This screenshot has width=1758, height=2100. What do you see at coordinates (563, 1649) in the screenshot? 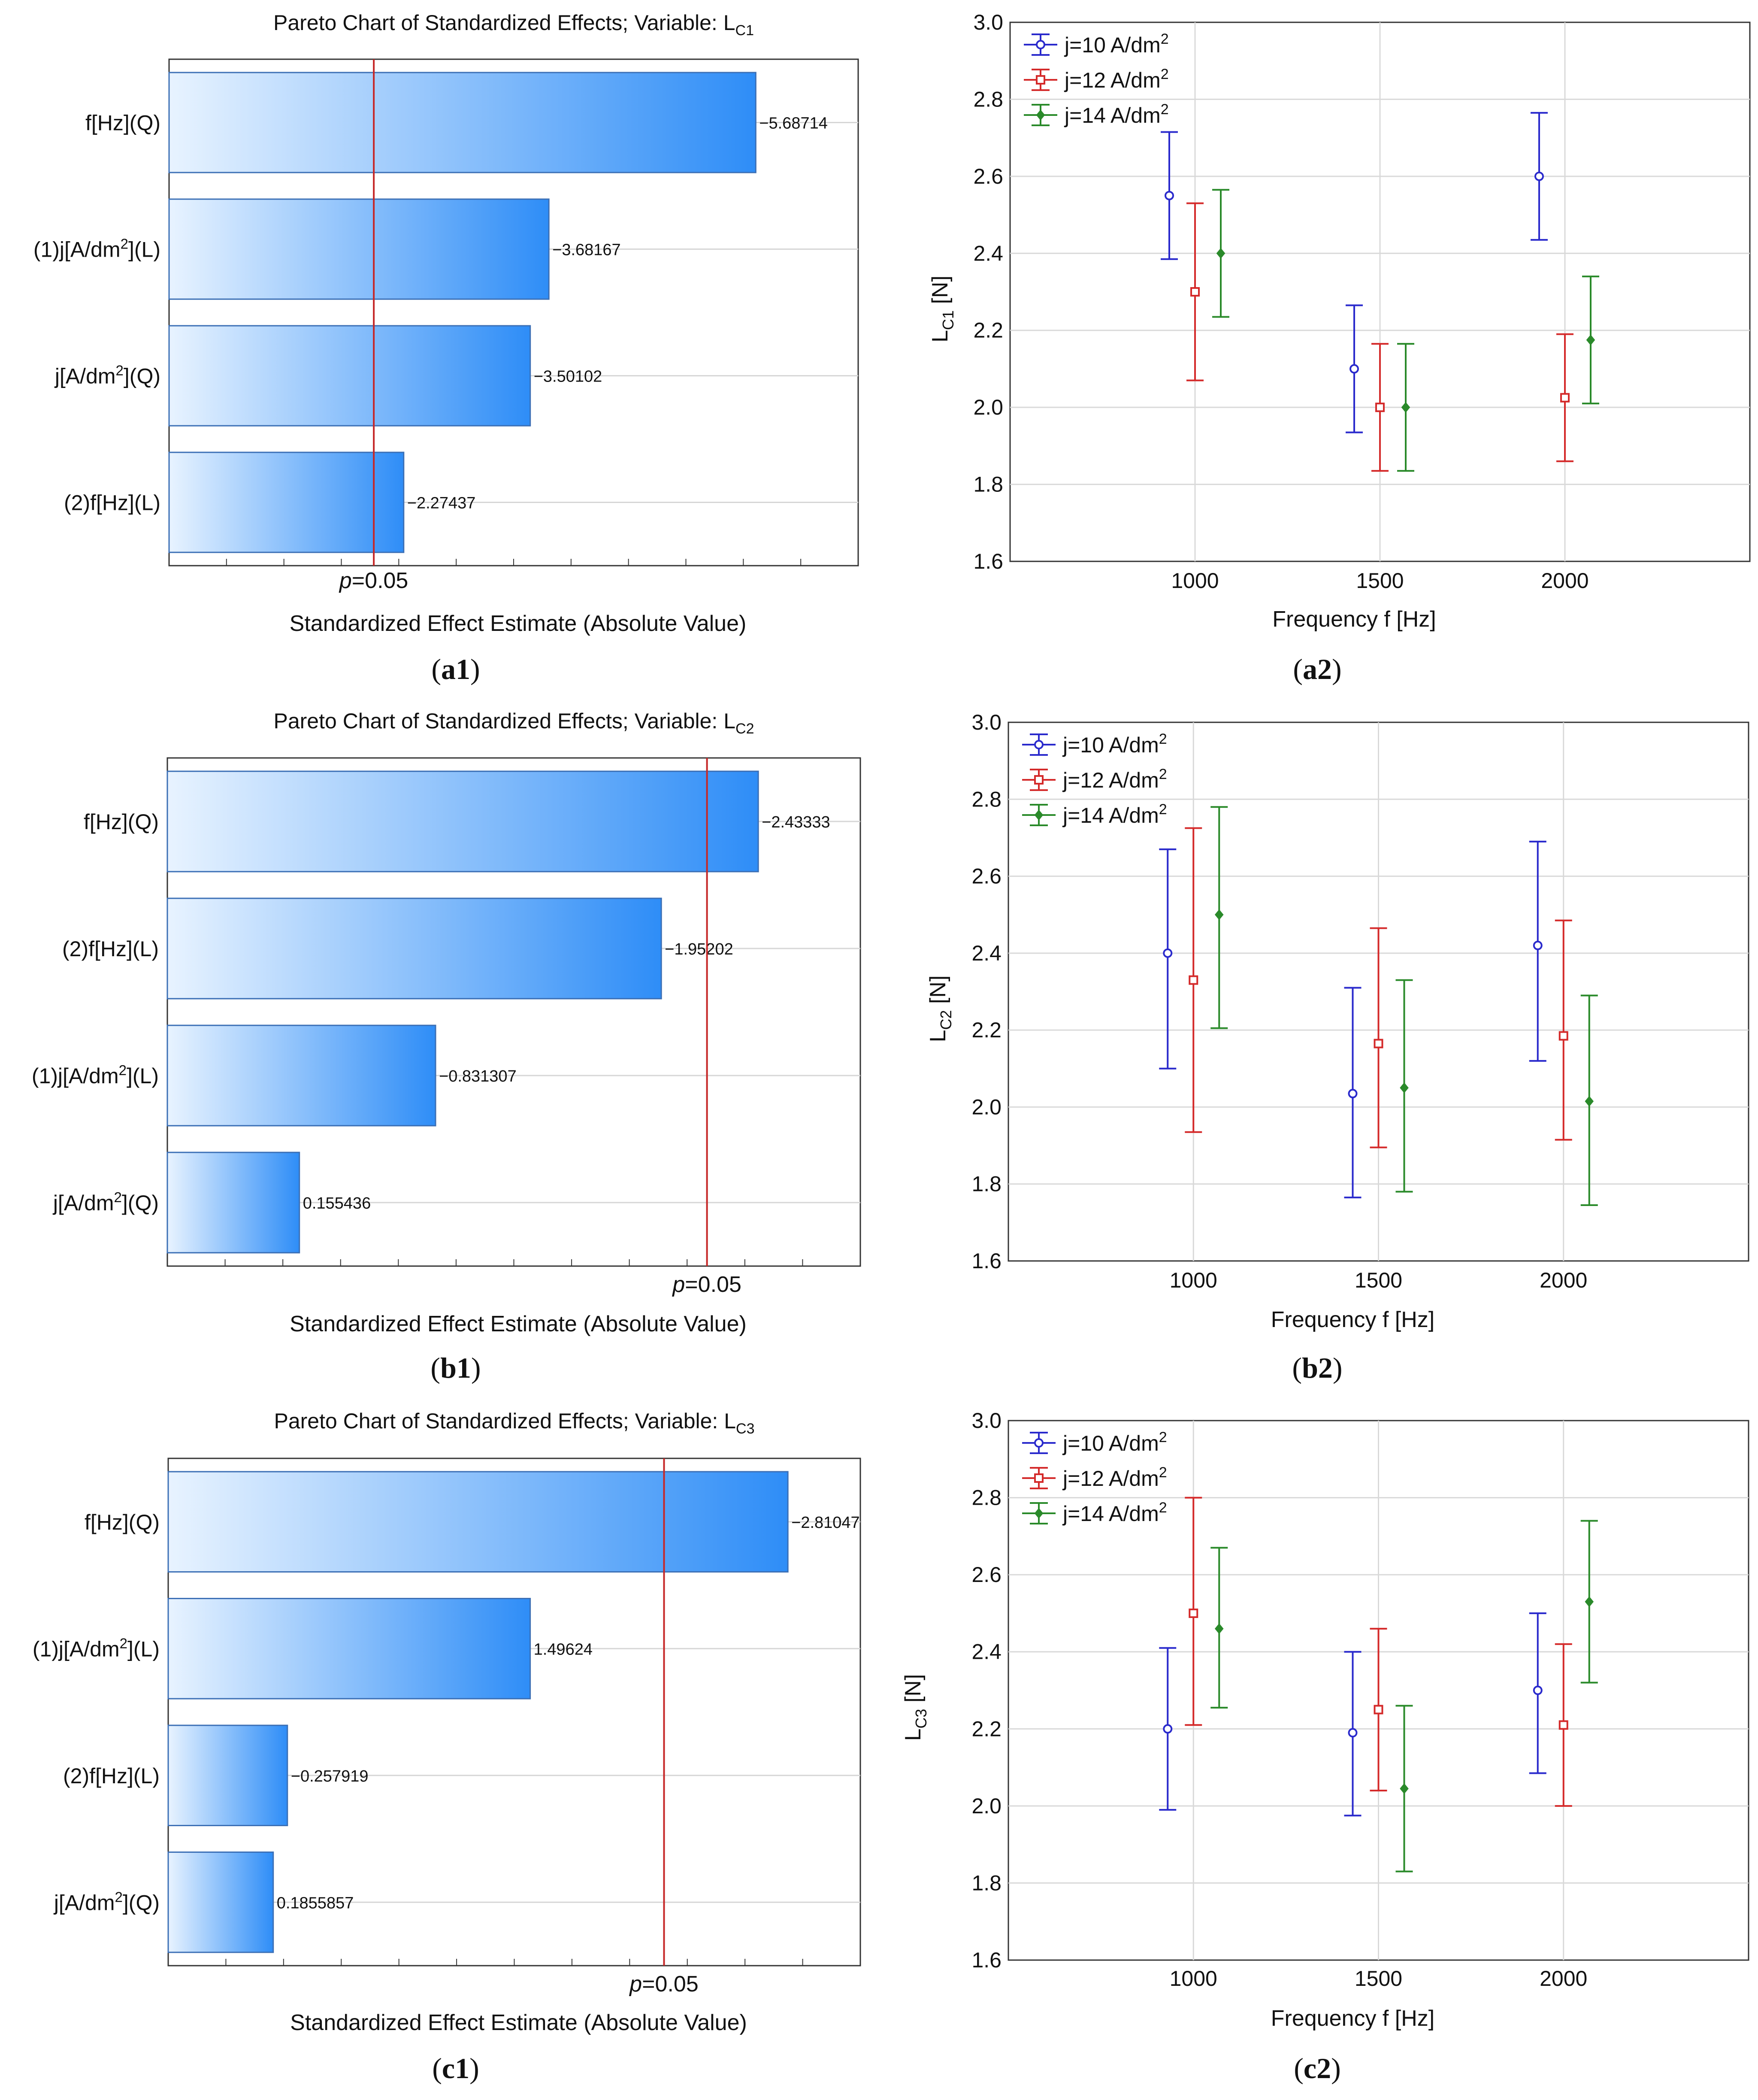
I see `bar-value-label: 1.49624` at bounding box center [563, 1649].